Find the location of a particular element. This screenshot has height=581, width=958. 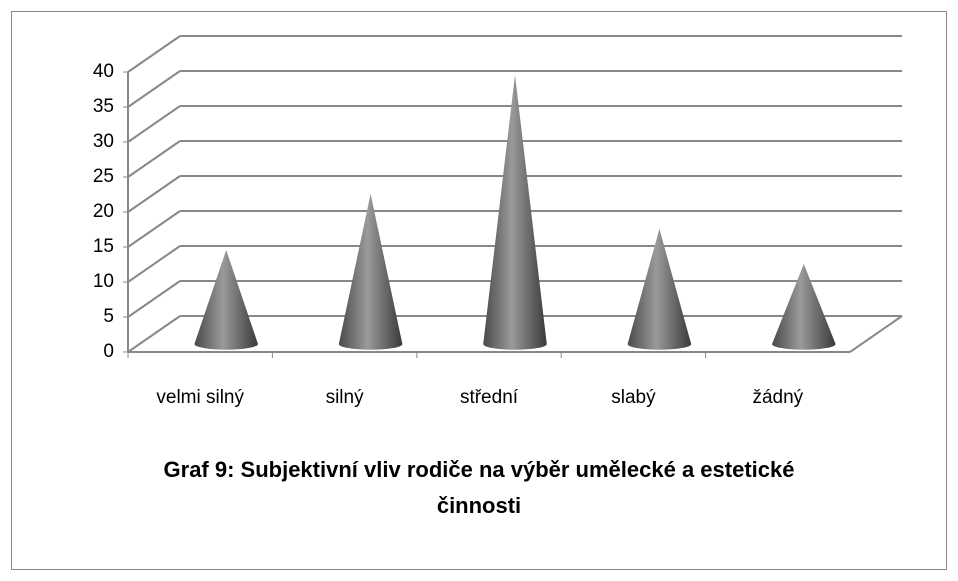

x-tick-label: silný is located at coordinates (345, 397).